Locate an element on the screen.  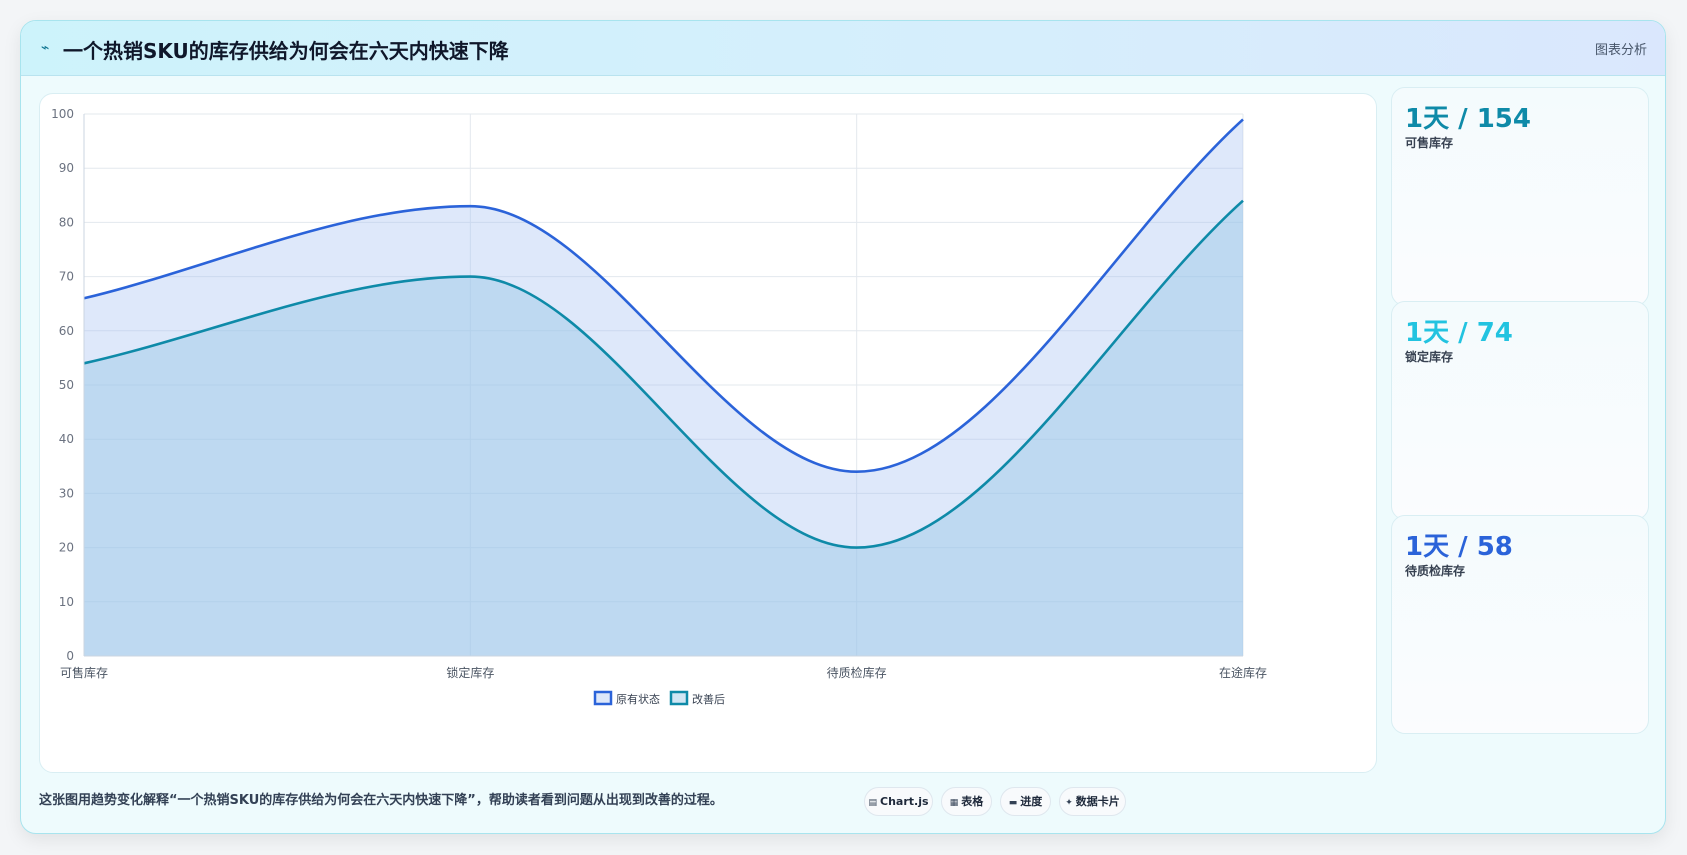
kpi-value: 1天 / 154 is located at coordinates (1468, 119).